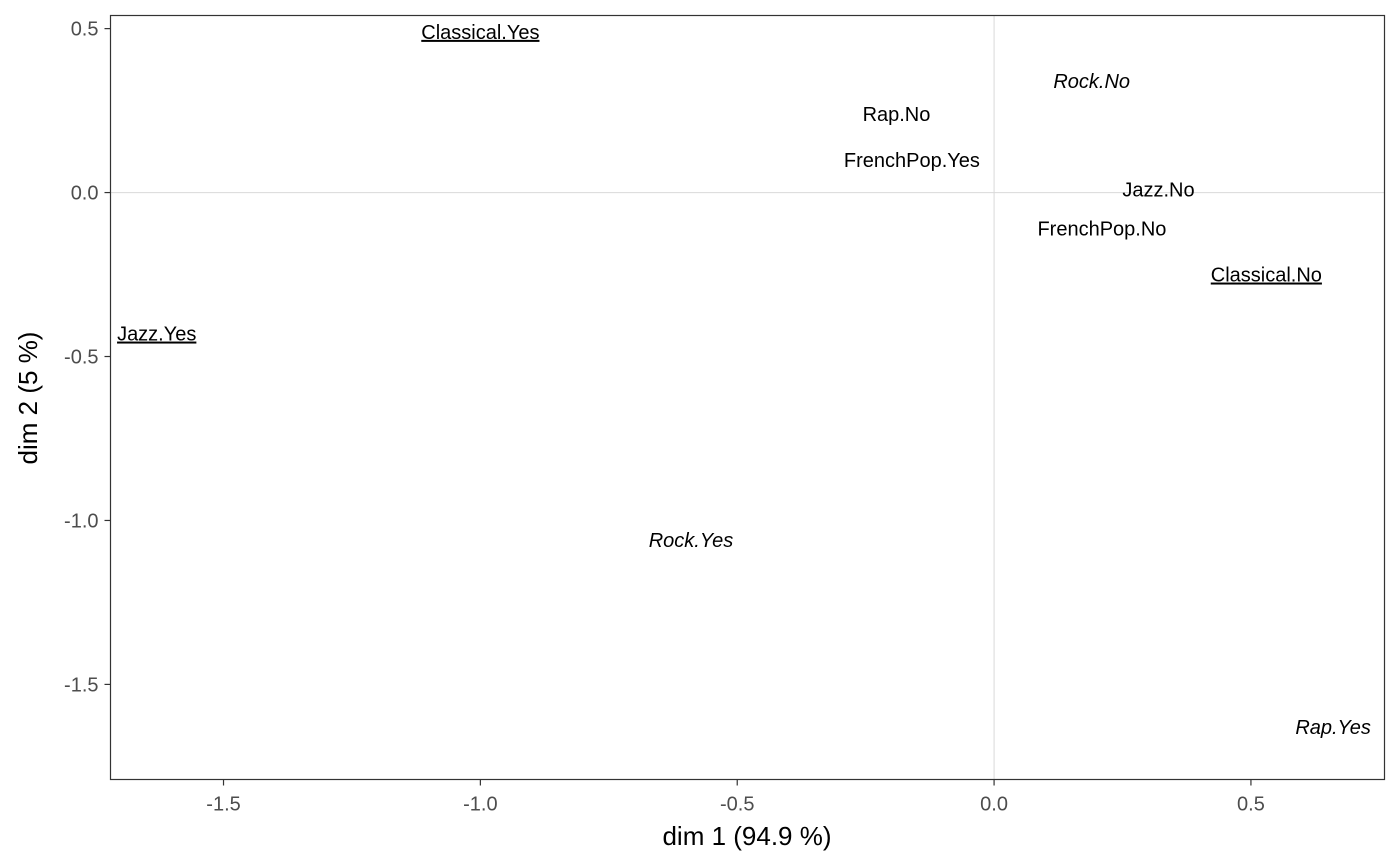 The height and width of the screenshot is (866, 1400). I want to click on y-tick-label: -0.5, so click(81, 358).